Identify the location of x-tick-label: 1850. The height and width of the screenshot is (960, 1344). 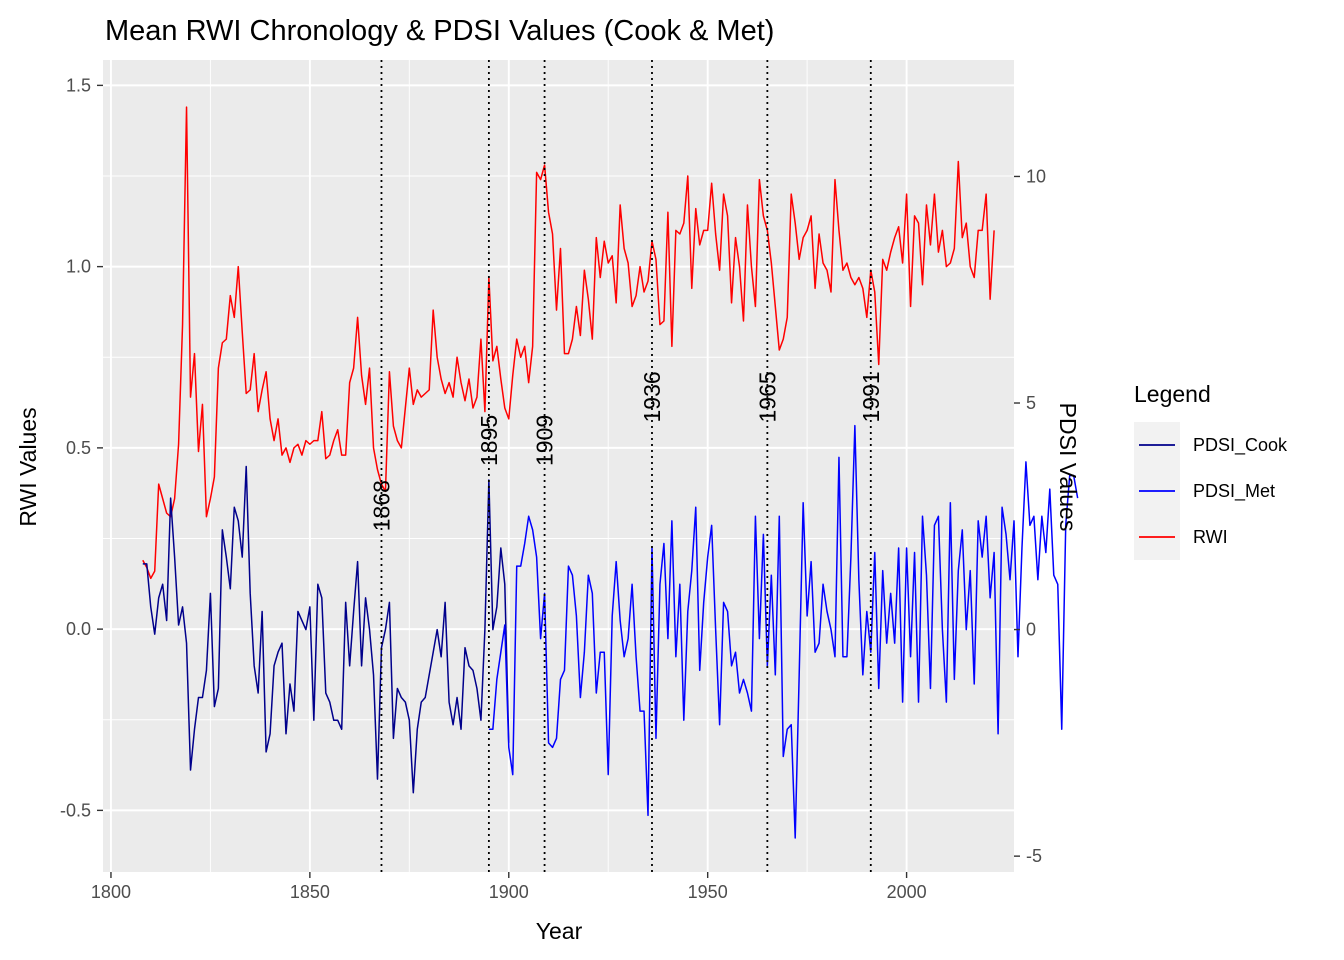
(310, 892).